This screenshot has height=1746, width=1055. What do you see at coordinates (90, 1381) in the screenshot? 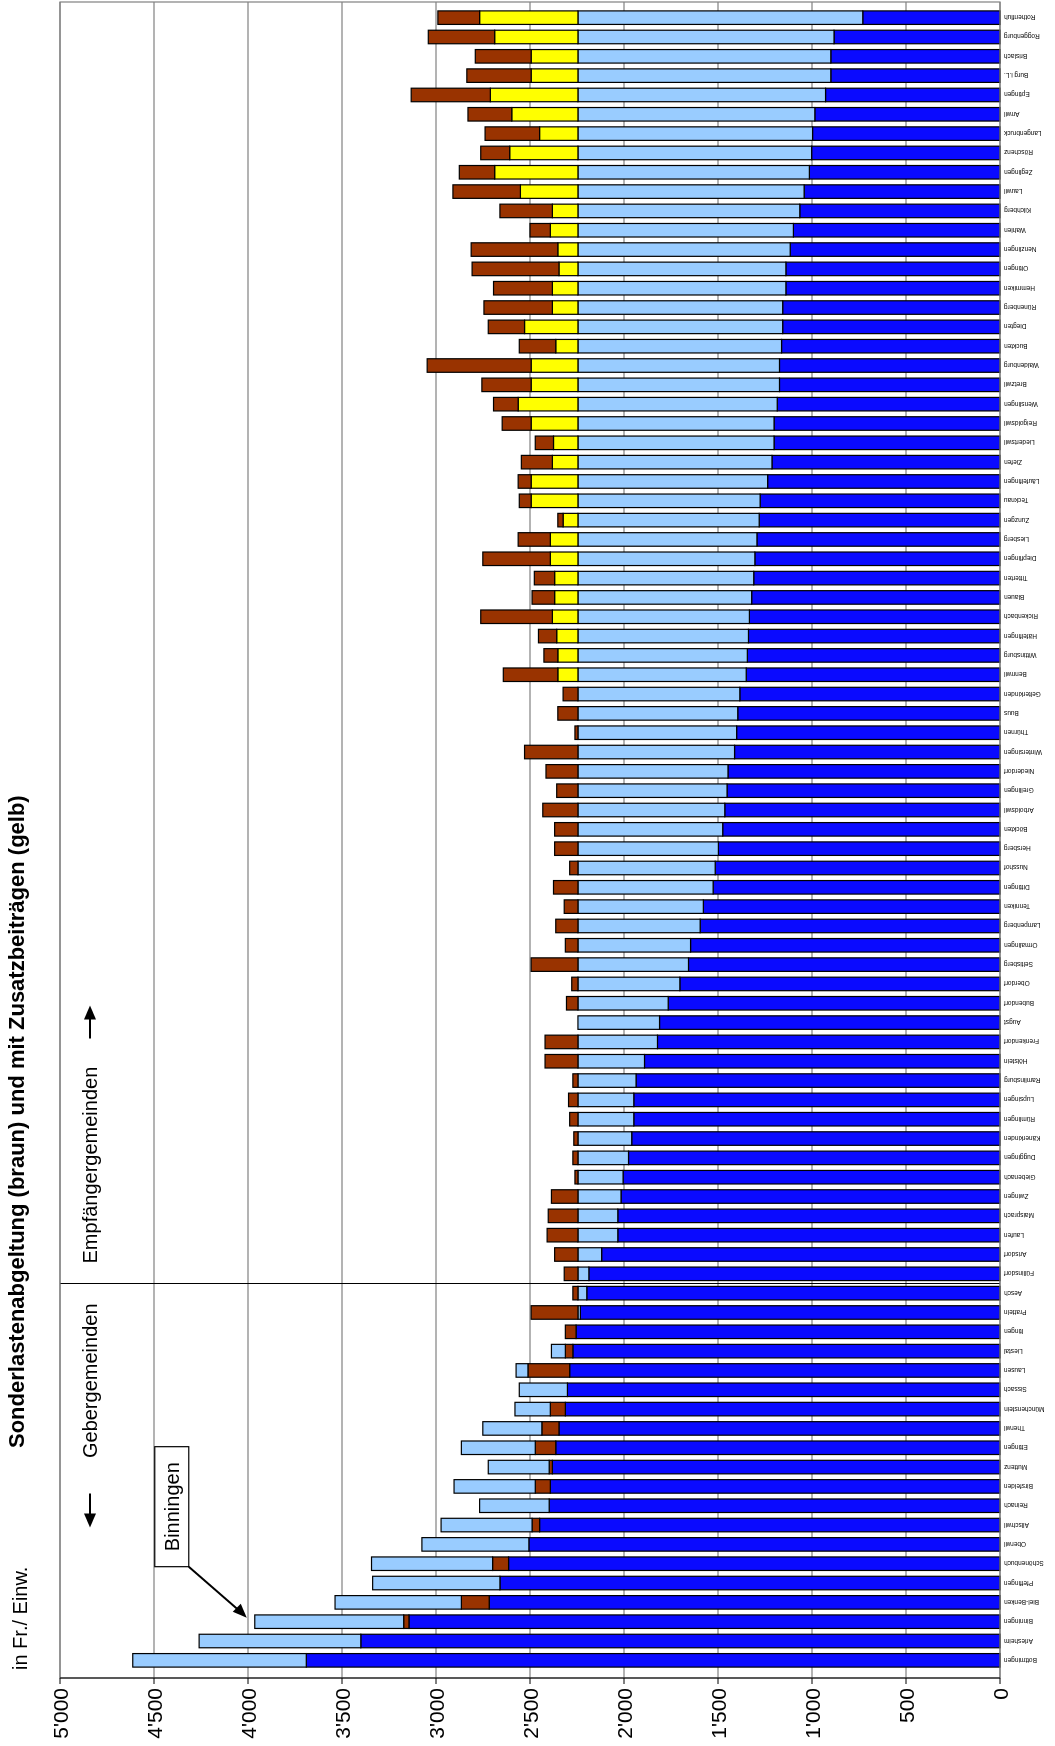
I see `annotation: Gebergemeinden` at bounding box center [90, 1381].